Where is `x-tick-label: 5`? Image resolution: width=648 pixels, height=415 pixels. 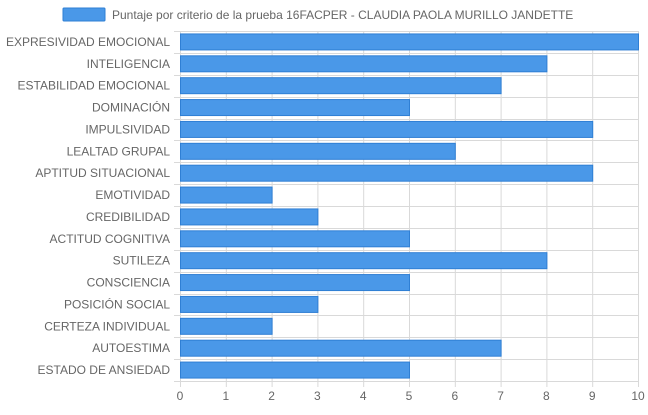 x-tick-label: 5 is located at coordinates (409, 396).